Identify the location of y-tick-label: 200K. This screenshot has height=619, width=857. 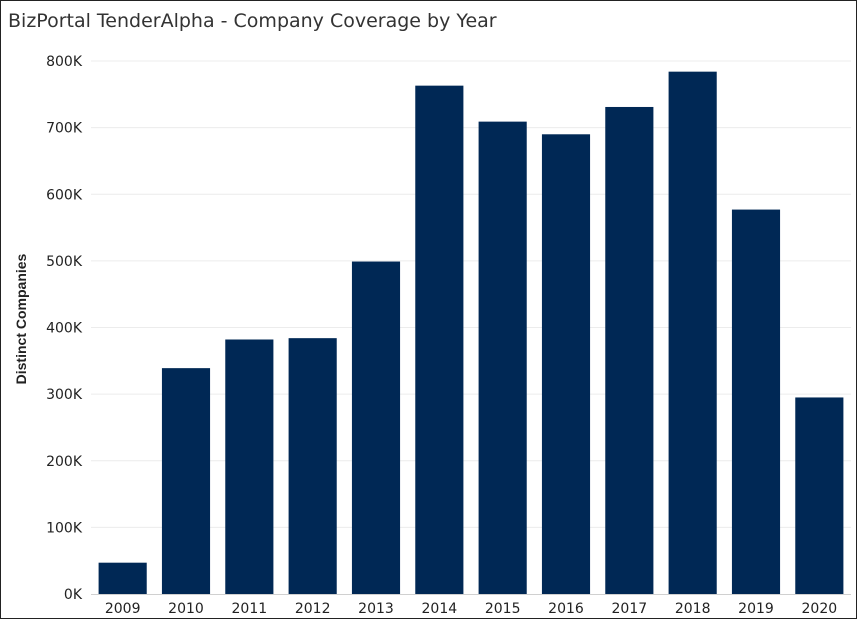
(64, 462).